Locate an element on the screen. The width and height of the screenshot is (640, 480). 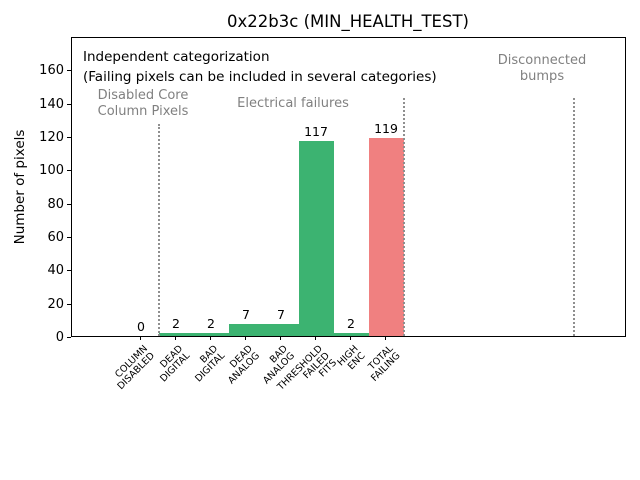
chart-title: 0x22b3c (MIN_HEALTH_TEST) is located at coordinates (348, 21).